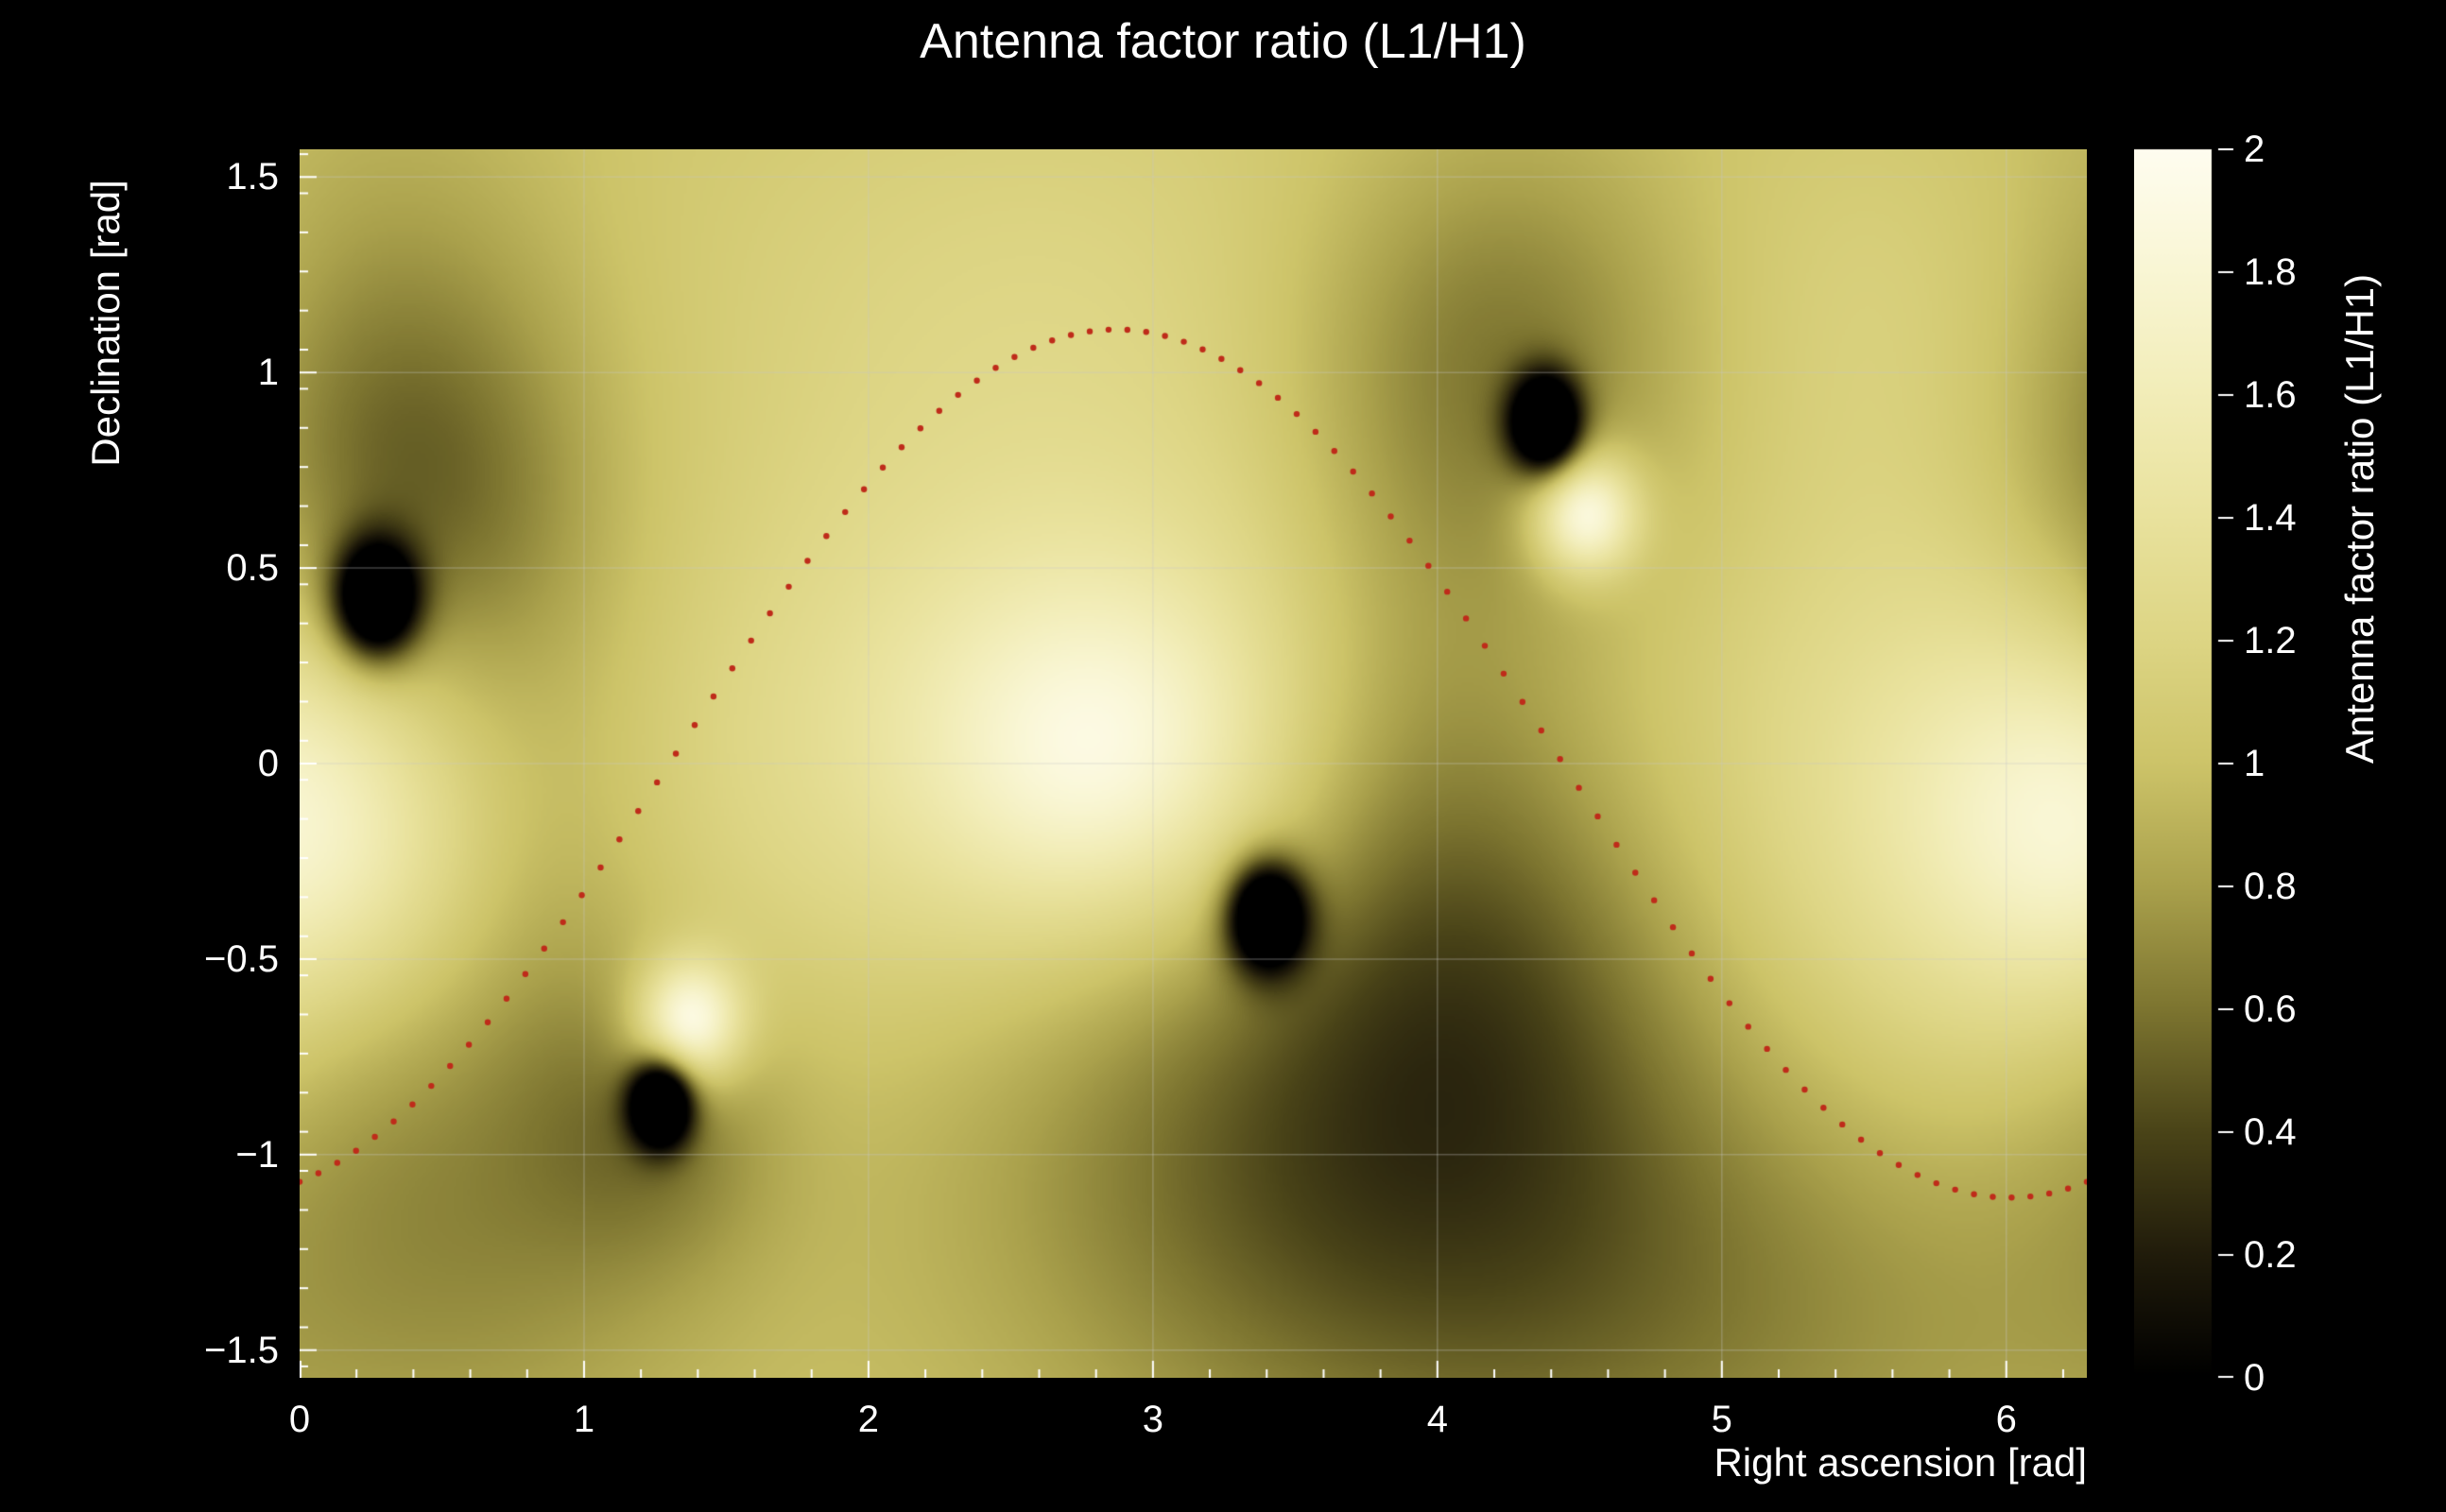  I want to click on y-tick-label: −1, so click(257, 1154).